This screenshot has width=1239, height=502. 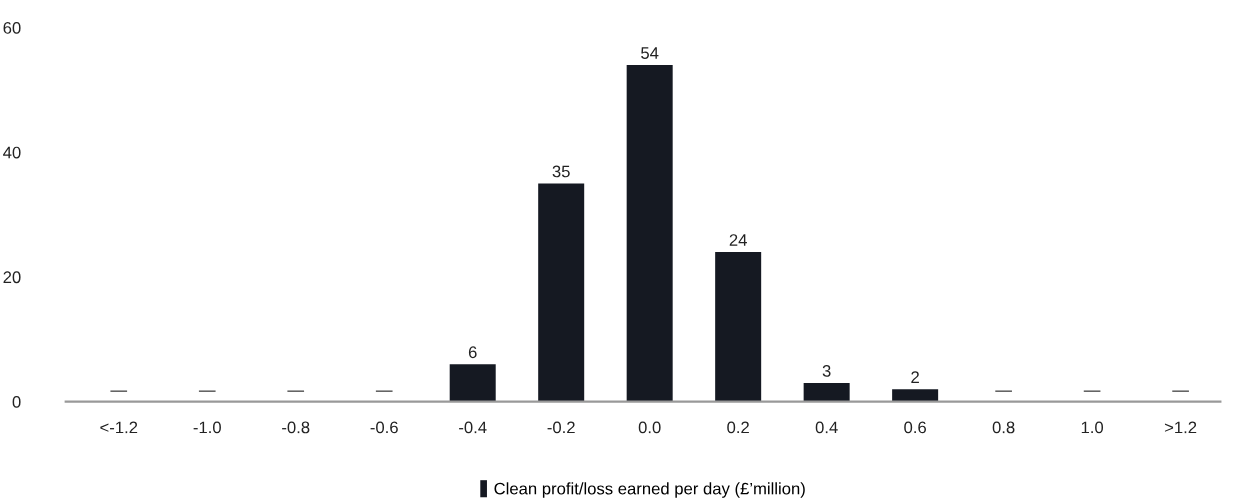 What do you see at coordinates (1180, 427) in the screenshot?
I see `x-tick-label: >1.2` at bounding box center [1180, 427].